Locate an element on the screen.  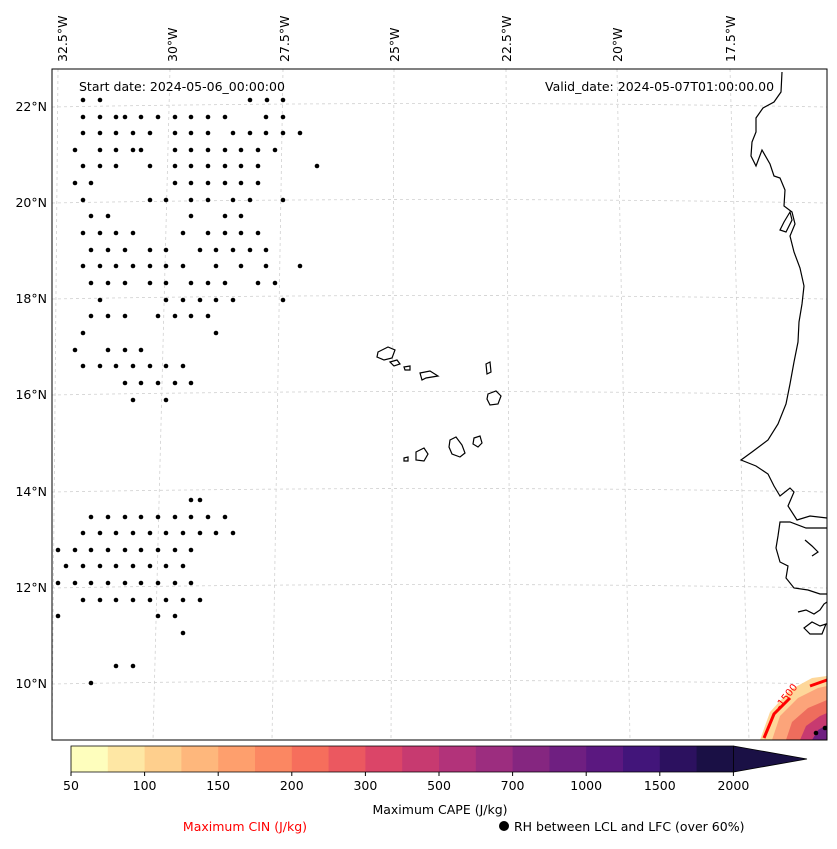
meridian-line is located at coordinates (392, 404).